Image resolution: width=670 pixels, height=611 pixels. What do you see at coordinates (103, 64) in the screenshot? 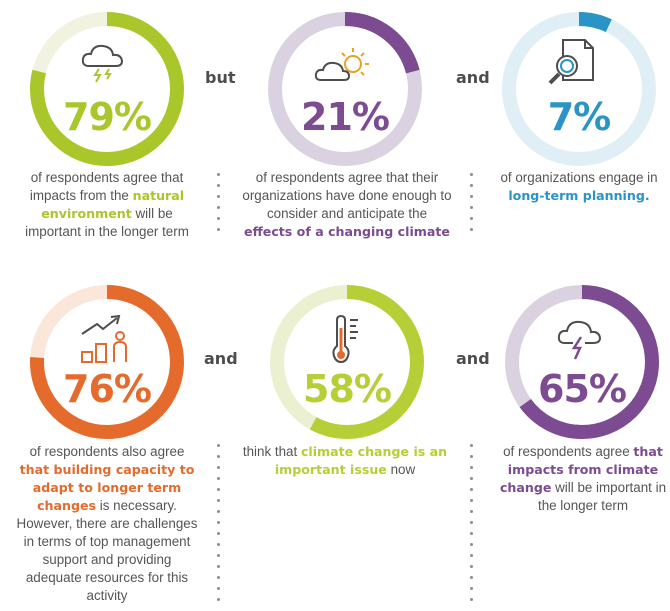
I see `storm-cloud-icon` at bounding box center [103, 64].